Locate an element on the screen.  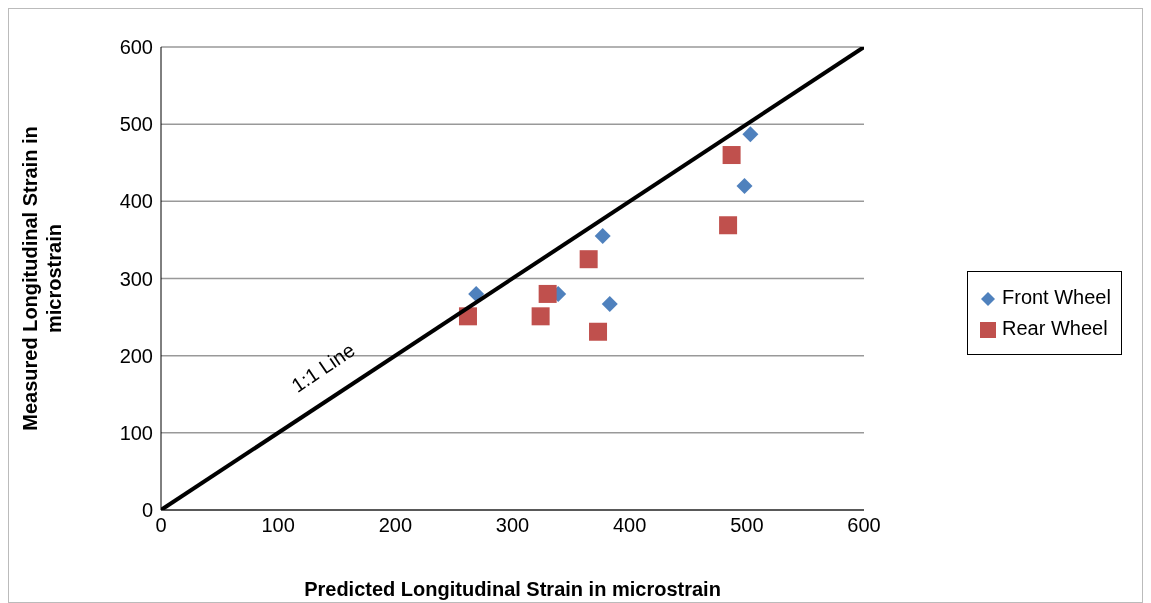
y-tick-label: 600 is located at coordinates (136, 47).